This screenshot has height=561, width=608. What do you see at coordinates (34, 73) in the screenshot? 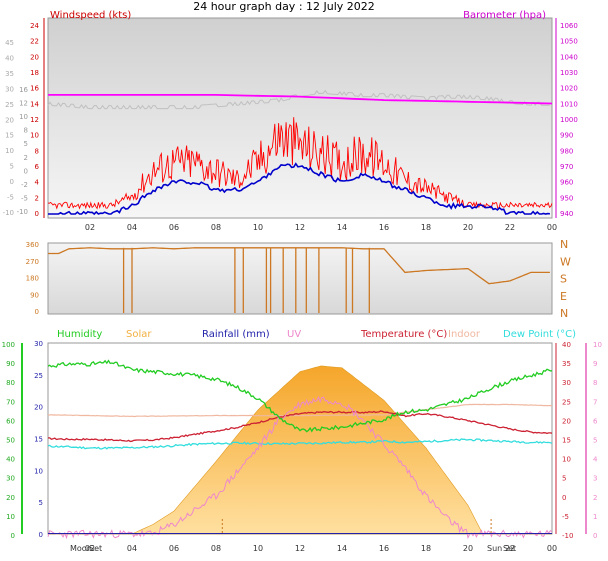
I see `wind-tick-label: 18` at bounding box center [34, 73].